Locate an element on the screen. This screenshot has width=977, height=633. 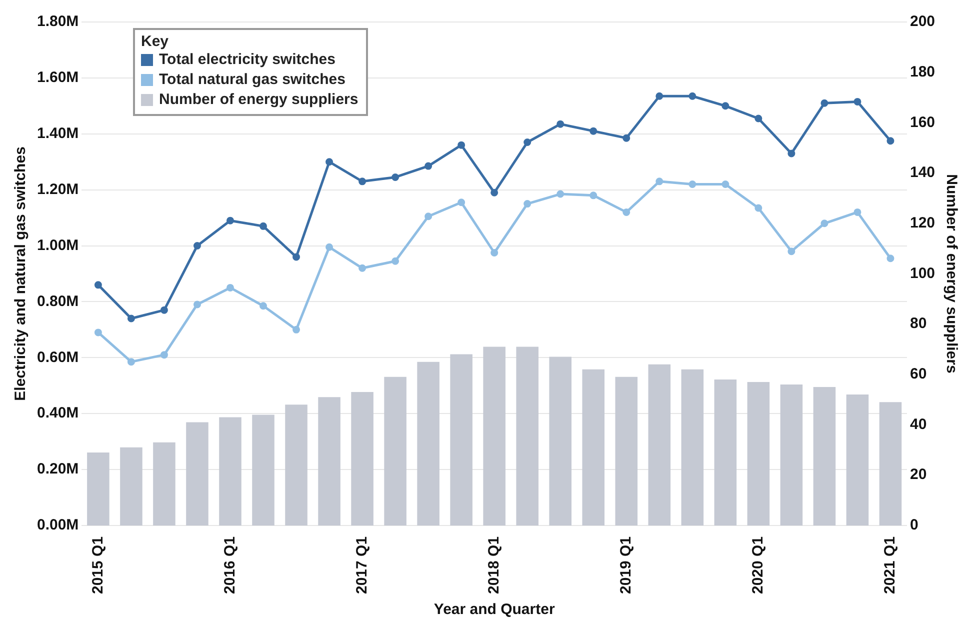
y-tick-label: 1.00M is located at coordinates (57, 245).